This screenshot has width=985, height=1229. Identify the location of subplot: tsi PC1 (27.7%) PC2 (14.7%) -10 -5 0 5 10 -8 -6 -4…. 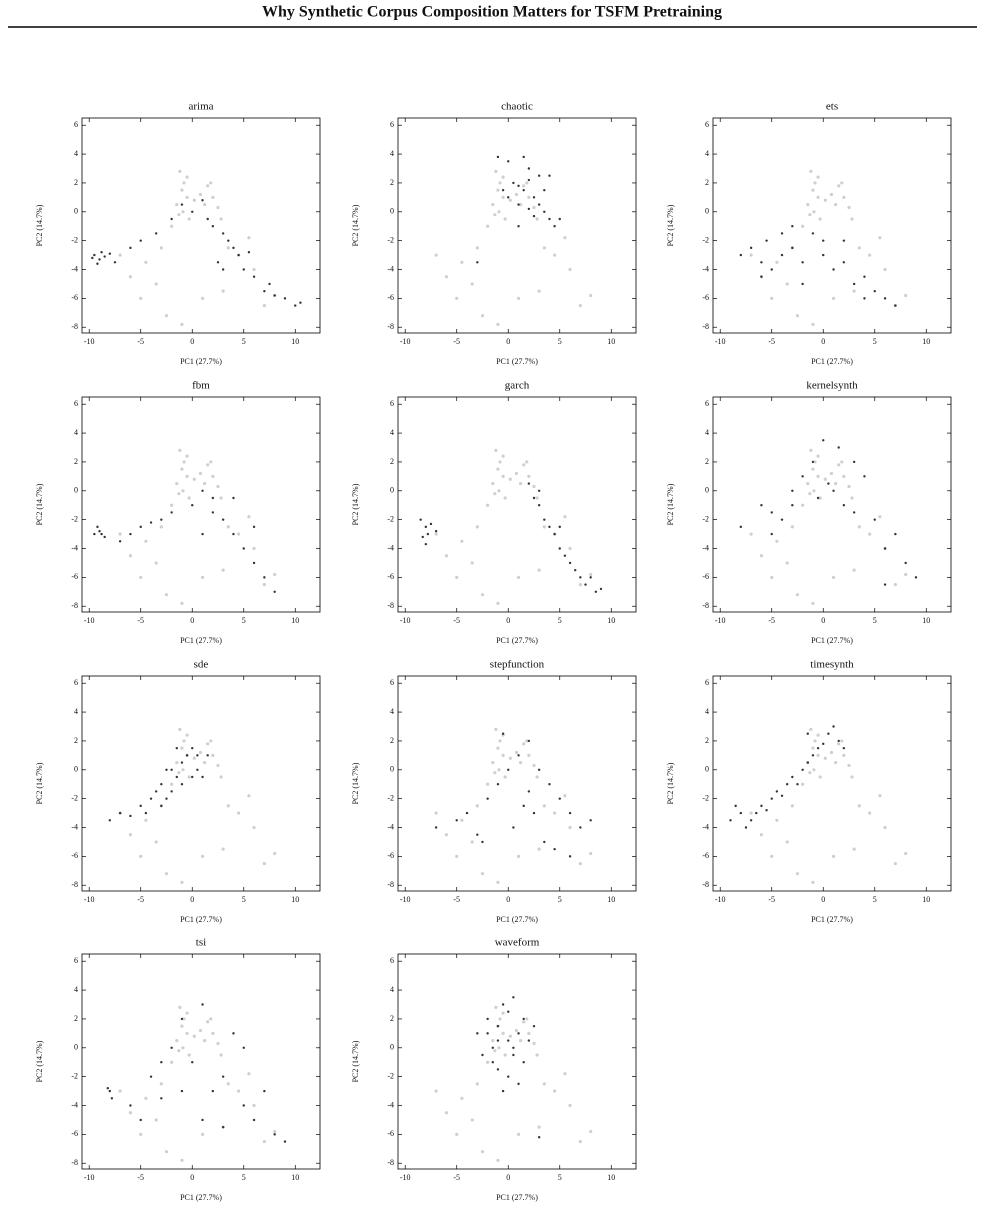
(178, 1069).